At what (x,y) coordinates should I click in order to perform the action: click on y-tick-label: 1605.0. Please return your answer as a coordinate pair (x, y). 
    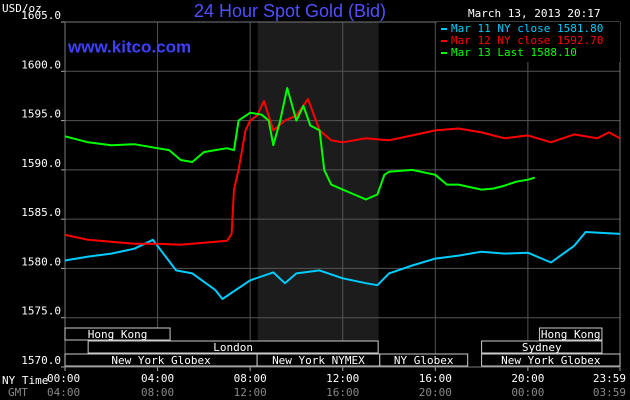
    Looking at the image, I should click on (41, 15).